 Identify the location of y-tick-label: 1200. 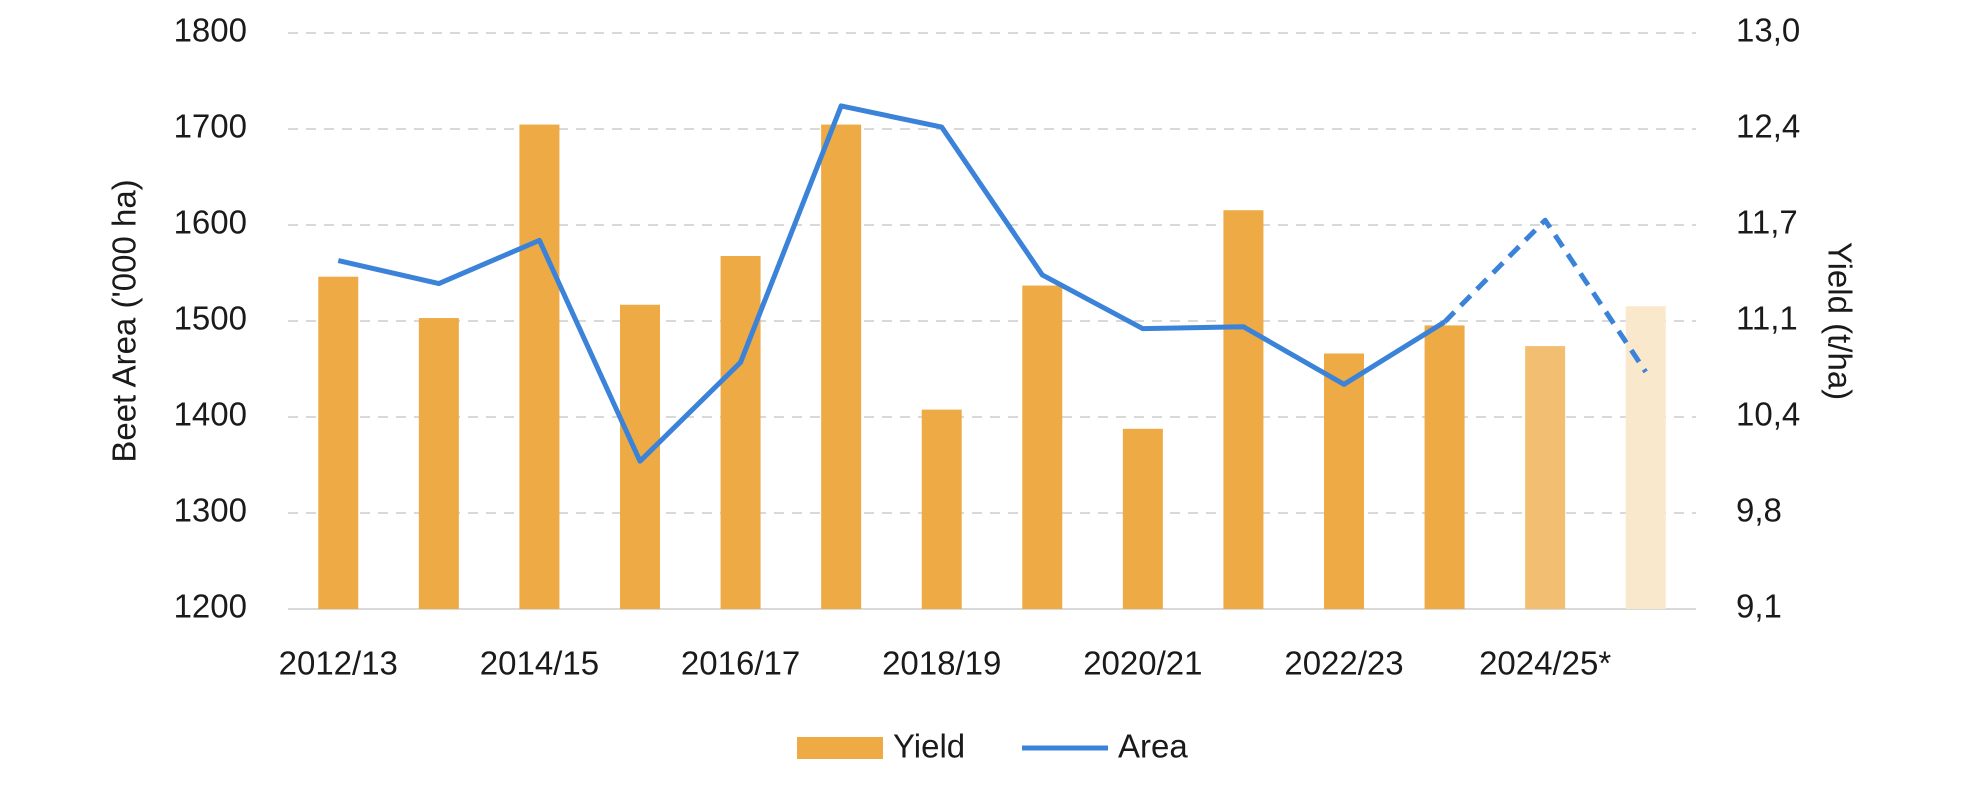
(210, 606).